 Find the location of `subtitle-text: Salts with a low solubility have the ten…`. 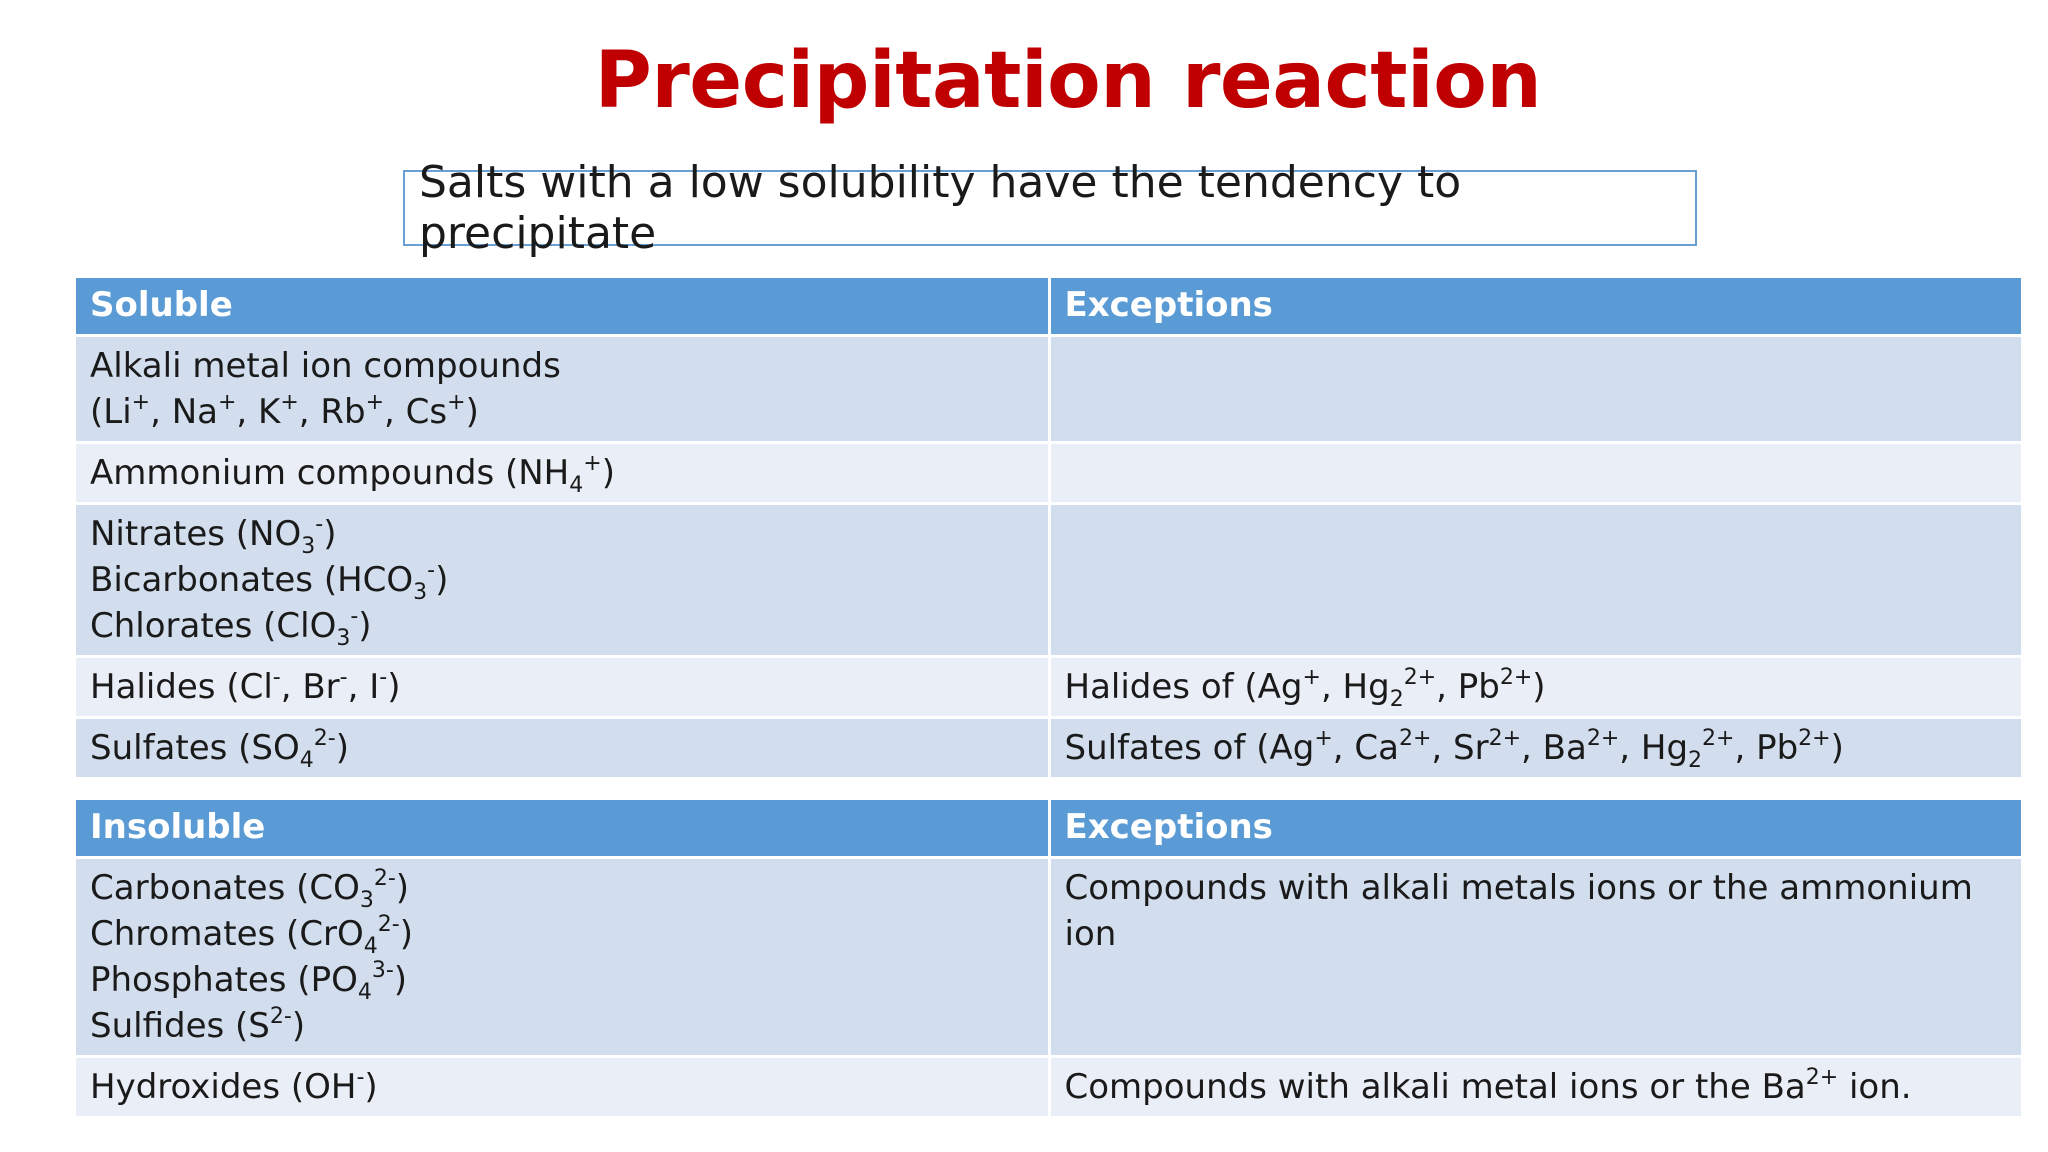

subtitle-text: Salts with a low solubility have the ten… is located at coordinates (940, 208).